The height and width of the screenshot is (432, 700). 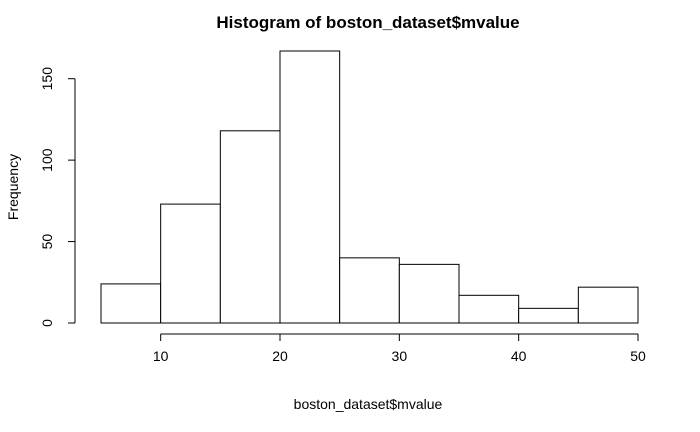 What do you see at coordinates (47, 323) in the screenshot?
I see `y-tick-label: 0` at bounding box center [47, 323].